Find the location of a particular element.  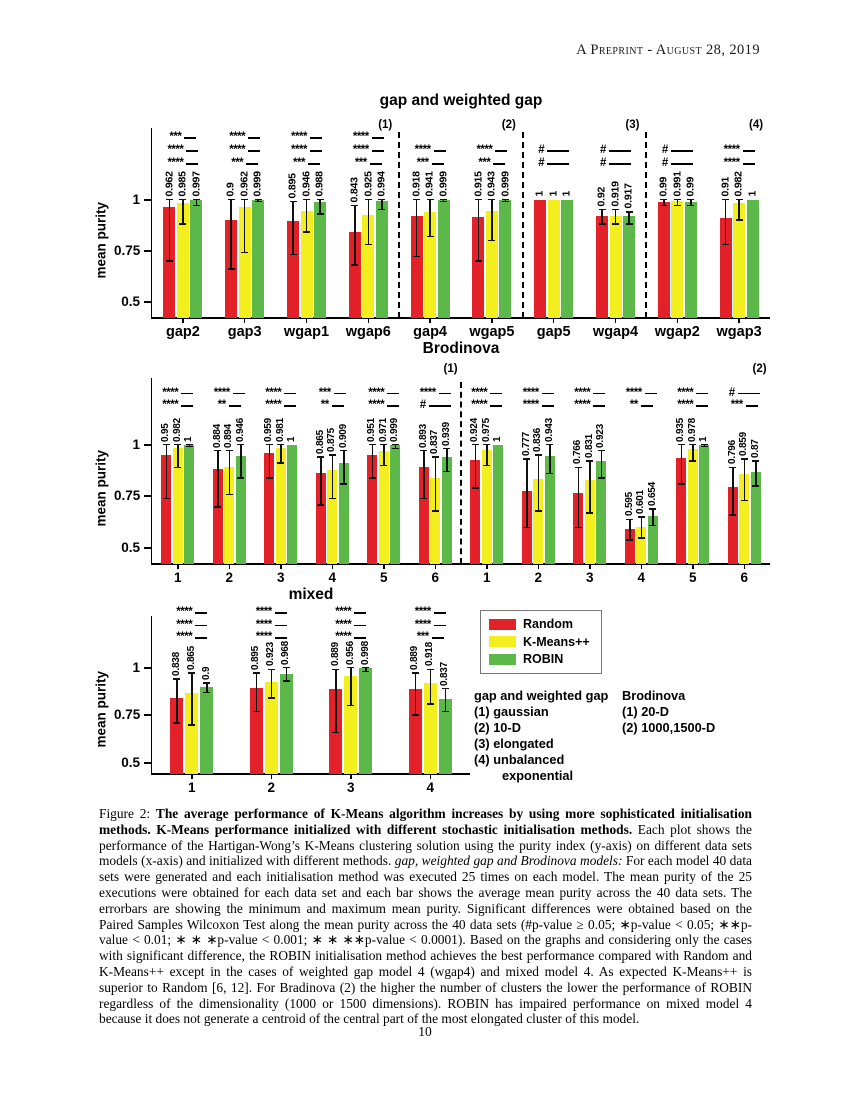

group-label: (1) is located at coordinates (385, 125).